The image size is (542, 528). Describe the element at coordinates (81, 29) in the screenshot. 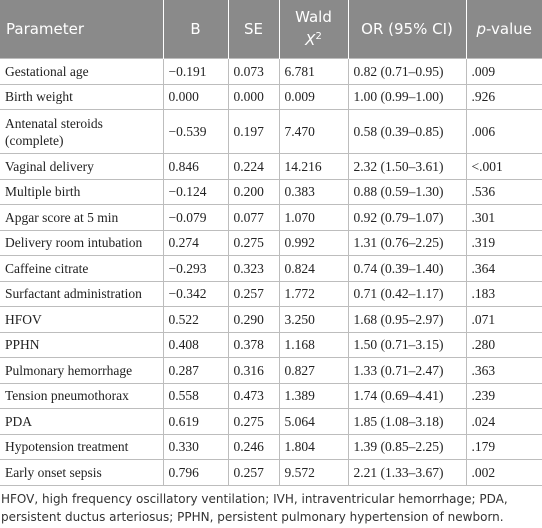

I see `header-cell: Parameter` at that location.